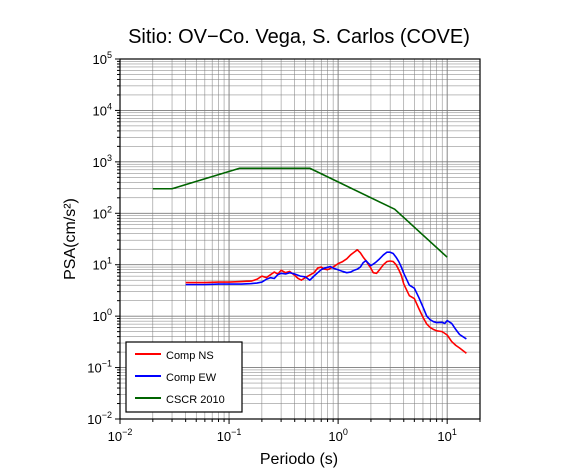  I want to click on y-tick-label: 10⁻², so click(99, 418).